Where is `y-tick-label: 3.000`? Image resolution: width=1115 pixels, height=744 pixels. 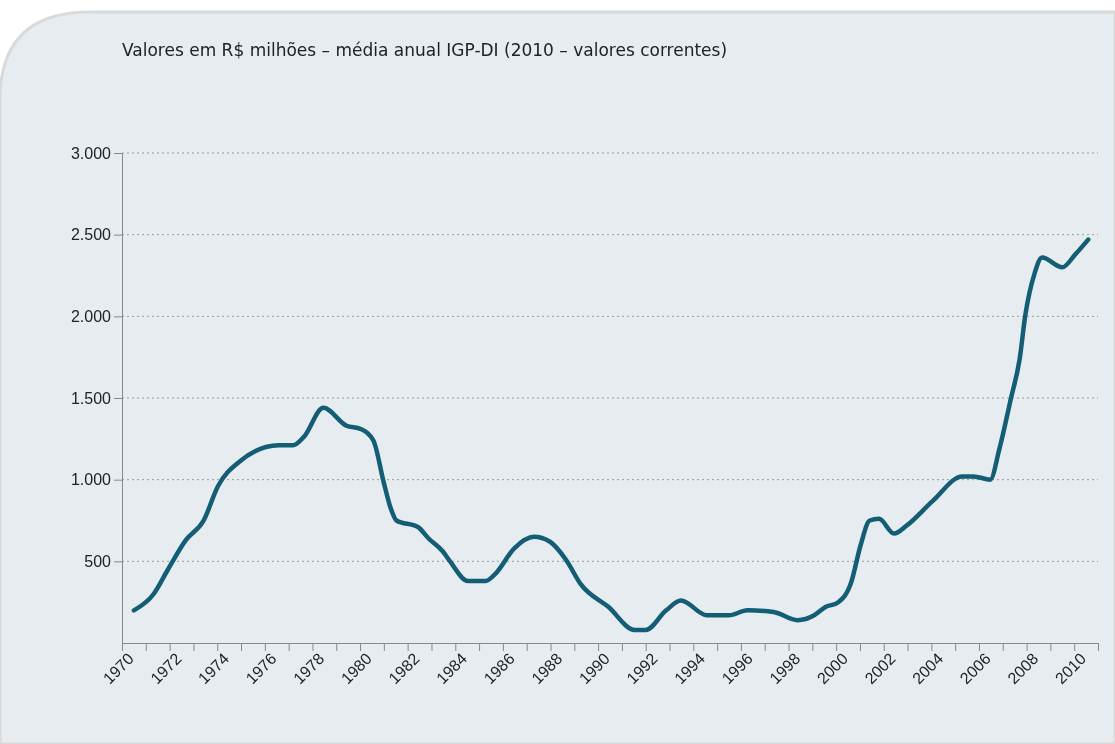 y-tick-label: 3.000 is located at coordinates (91, 153).